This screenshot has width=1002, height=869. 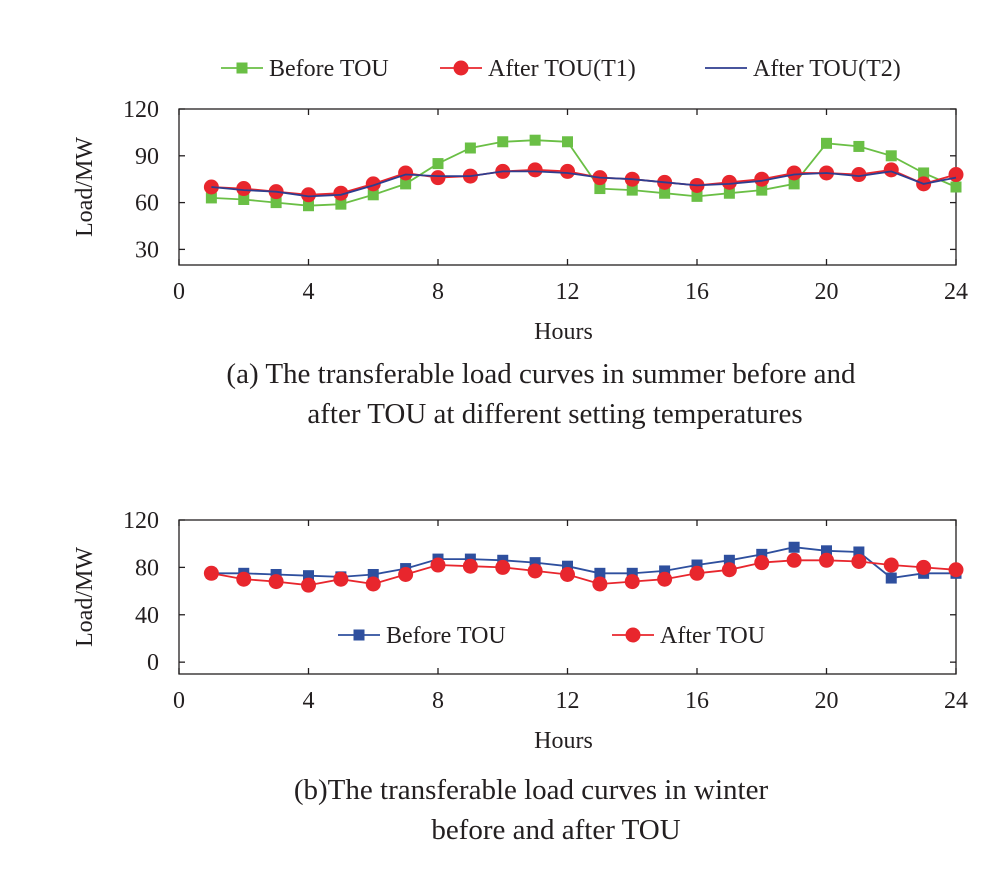 I want to click on y-tick-label: 0, so click(x=153, y=663).